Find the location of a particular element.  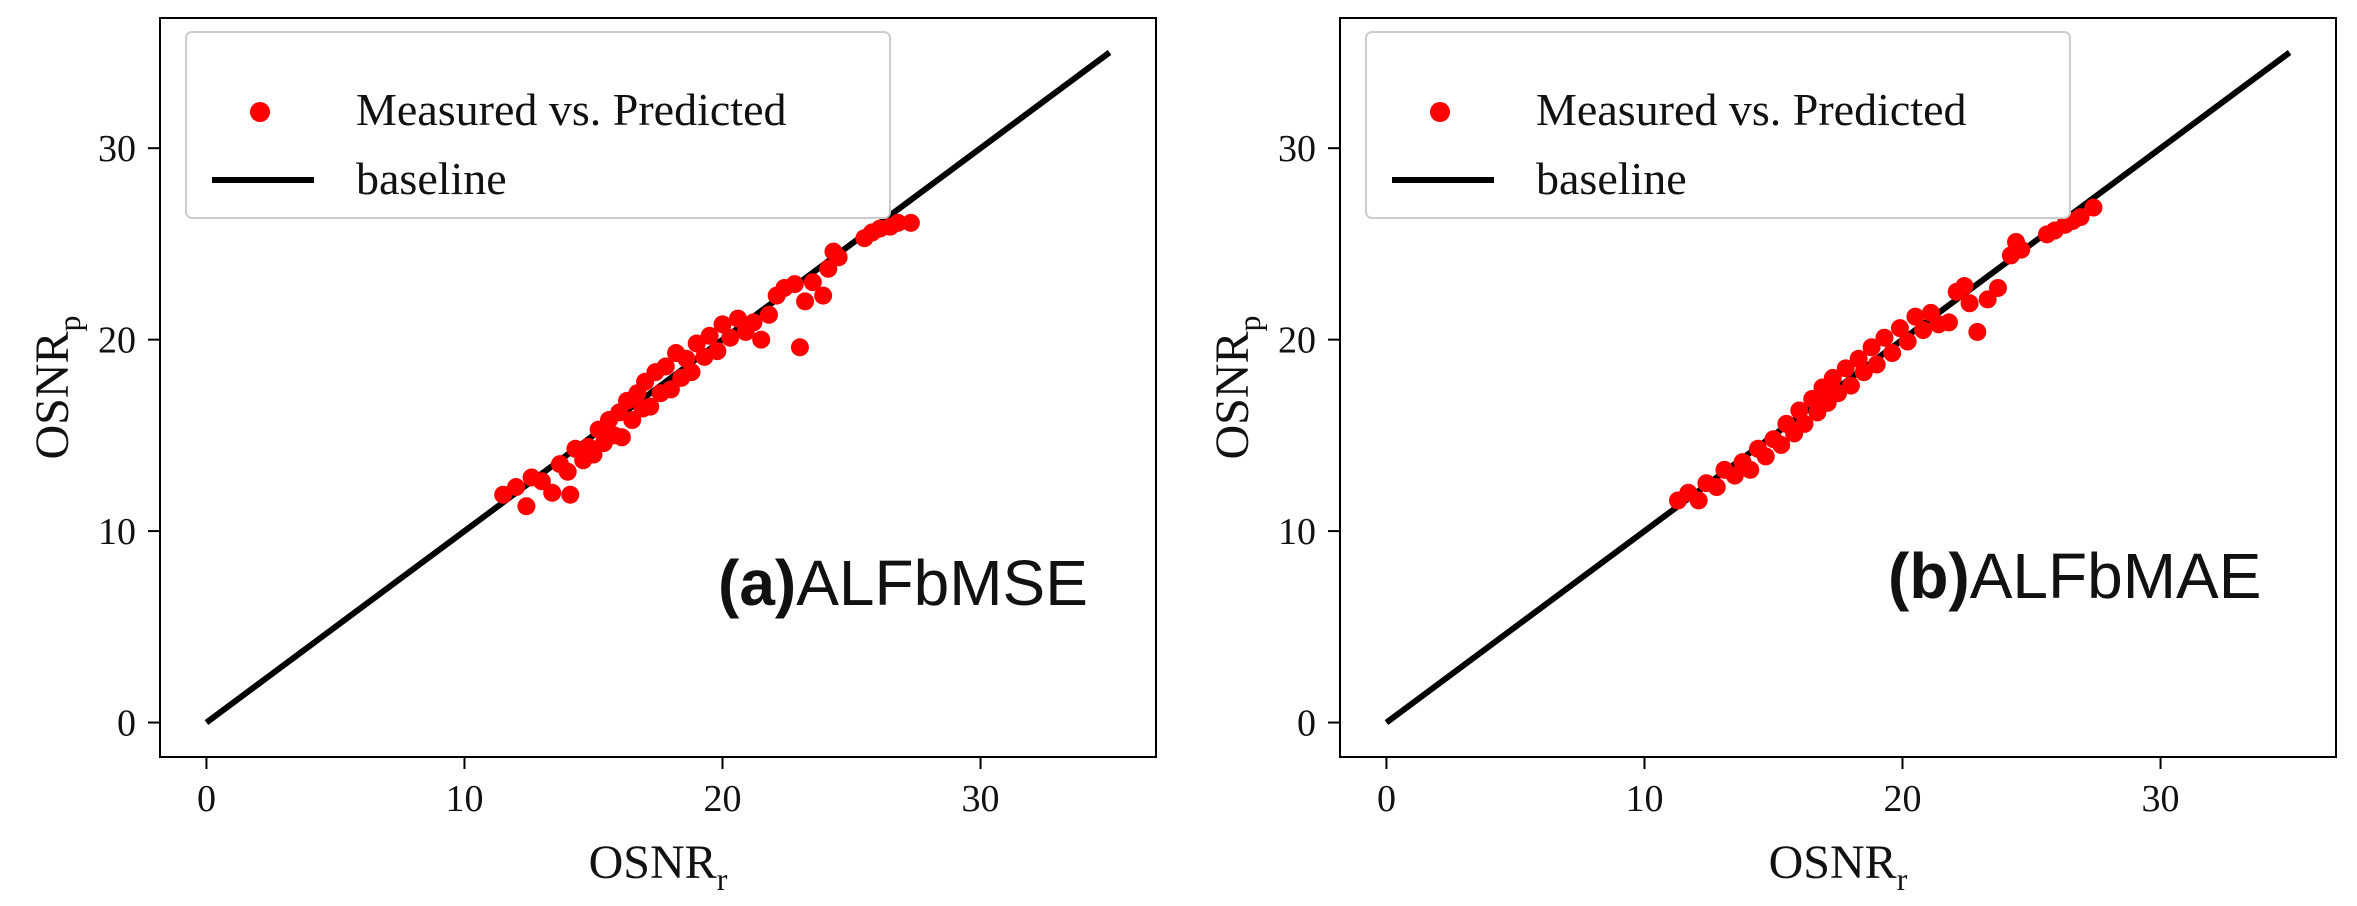

x-axis-label-main: OSNR is located at coordinates (653, 862).